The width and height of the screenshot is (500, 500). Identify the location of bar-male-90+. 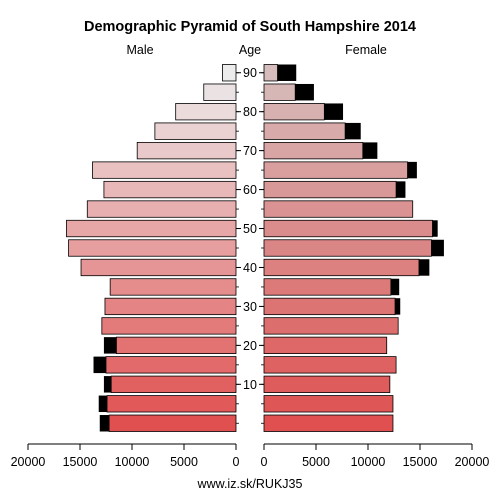
(229, 73).